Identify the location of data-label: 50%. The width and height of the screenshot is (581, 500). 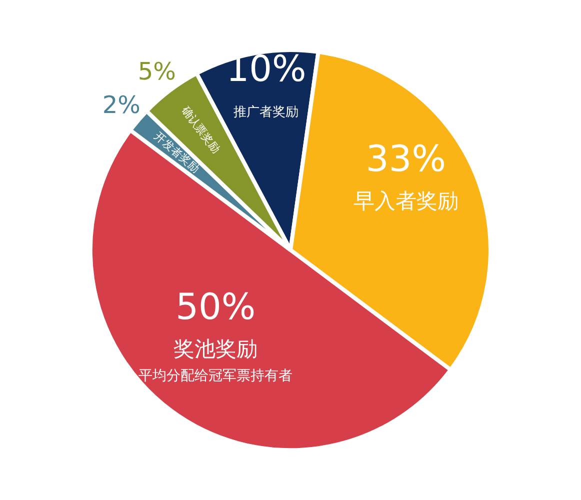
(216, 307).